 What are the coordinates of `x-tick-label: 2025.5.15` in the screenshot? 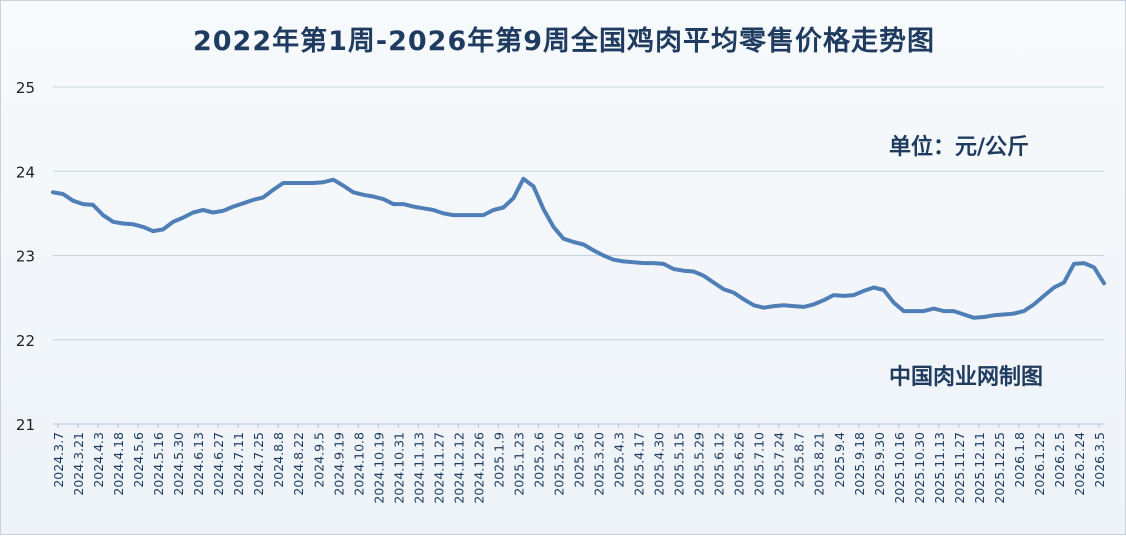 It's located at (679, 464).